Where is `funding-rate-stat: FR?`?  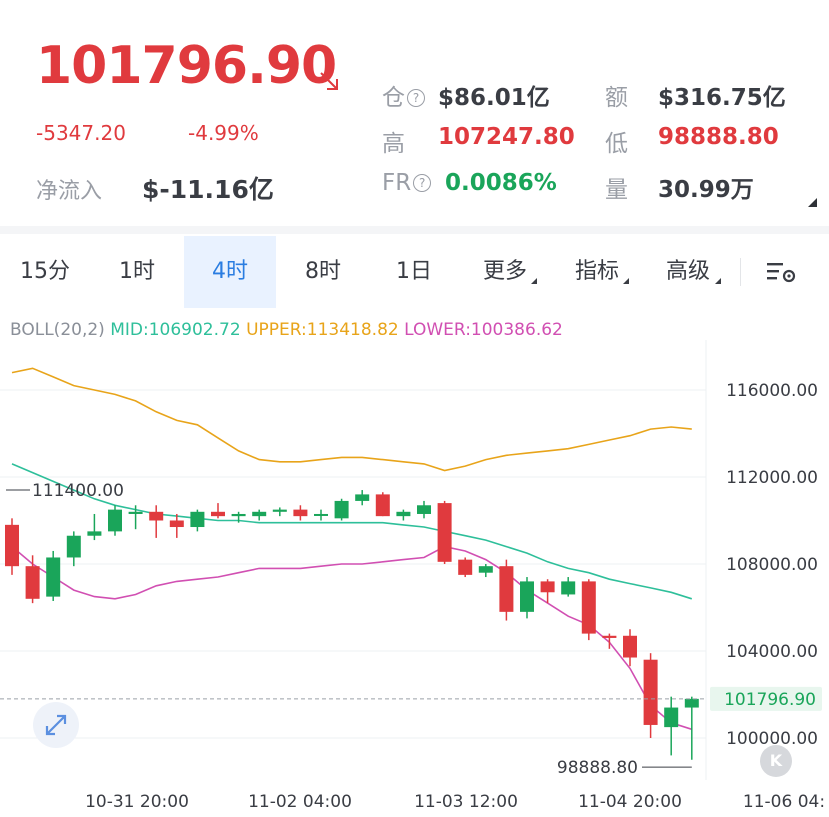 funding-rate-stat: FR? is located at coordinates (407, 183).